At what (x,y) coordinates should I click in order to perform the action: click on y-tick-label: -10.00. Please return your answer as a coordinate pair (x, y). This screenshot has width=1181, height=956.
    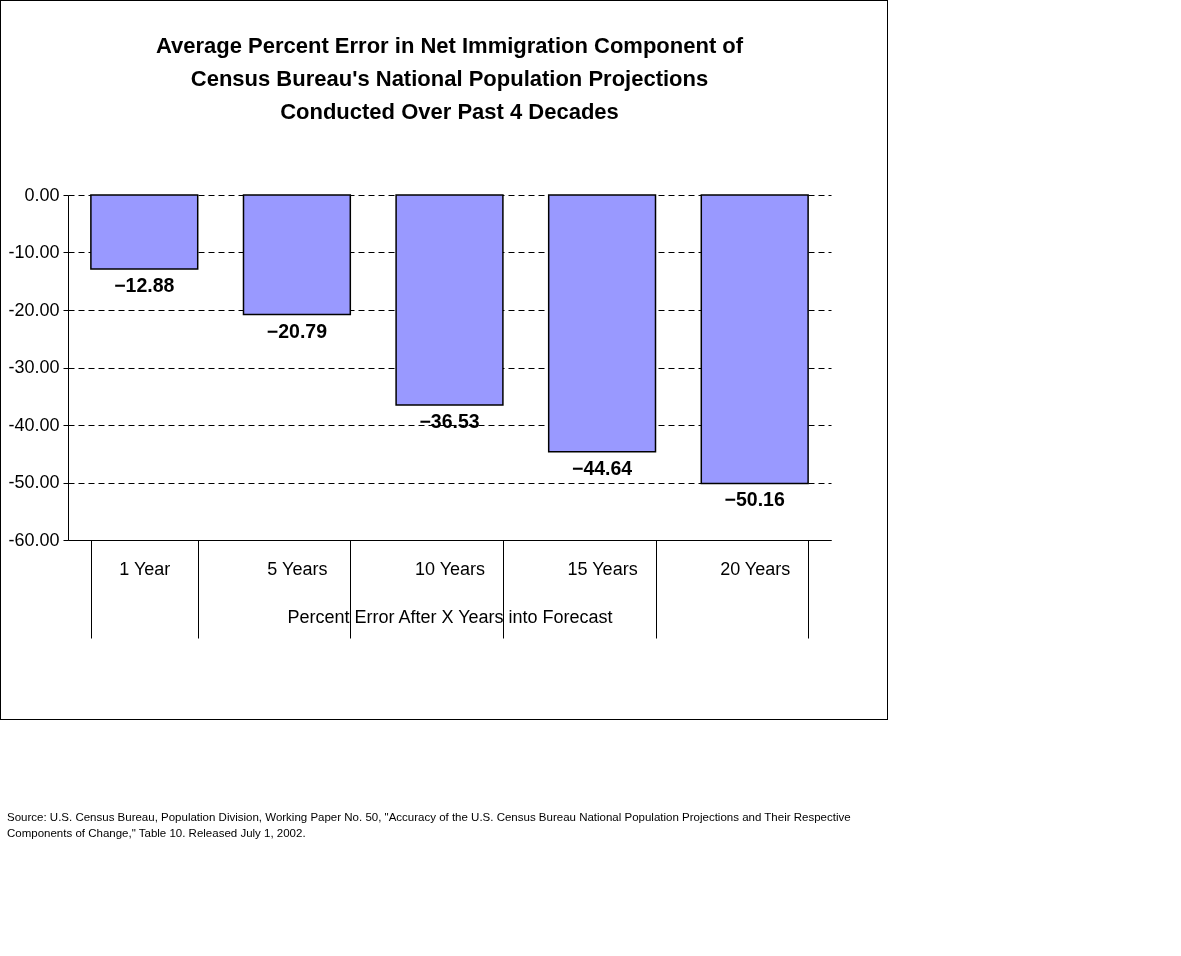
    Looking at the image, I should click on (34, 252).